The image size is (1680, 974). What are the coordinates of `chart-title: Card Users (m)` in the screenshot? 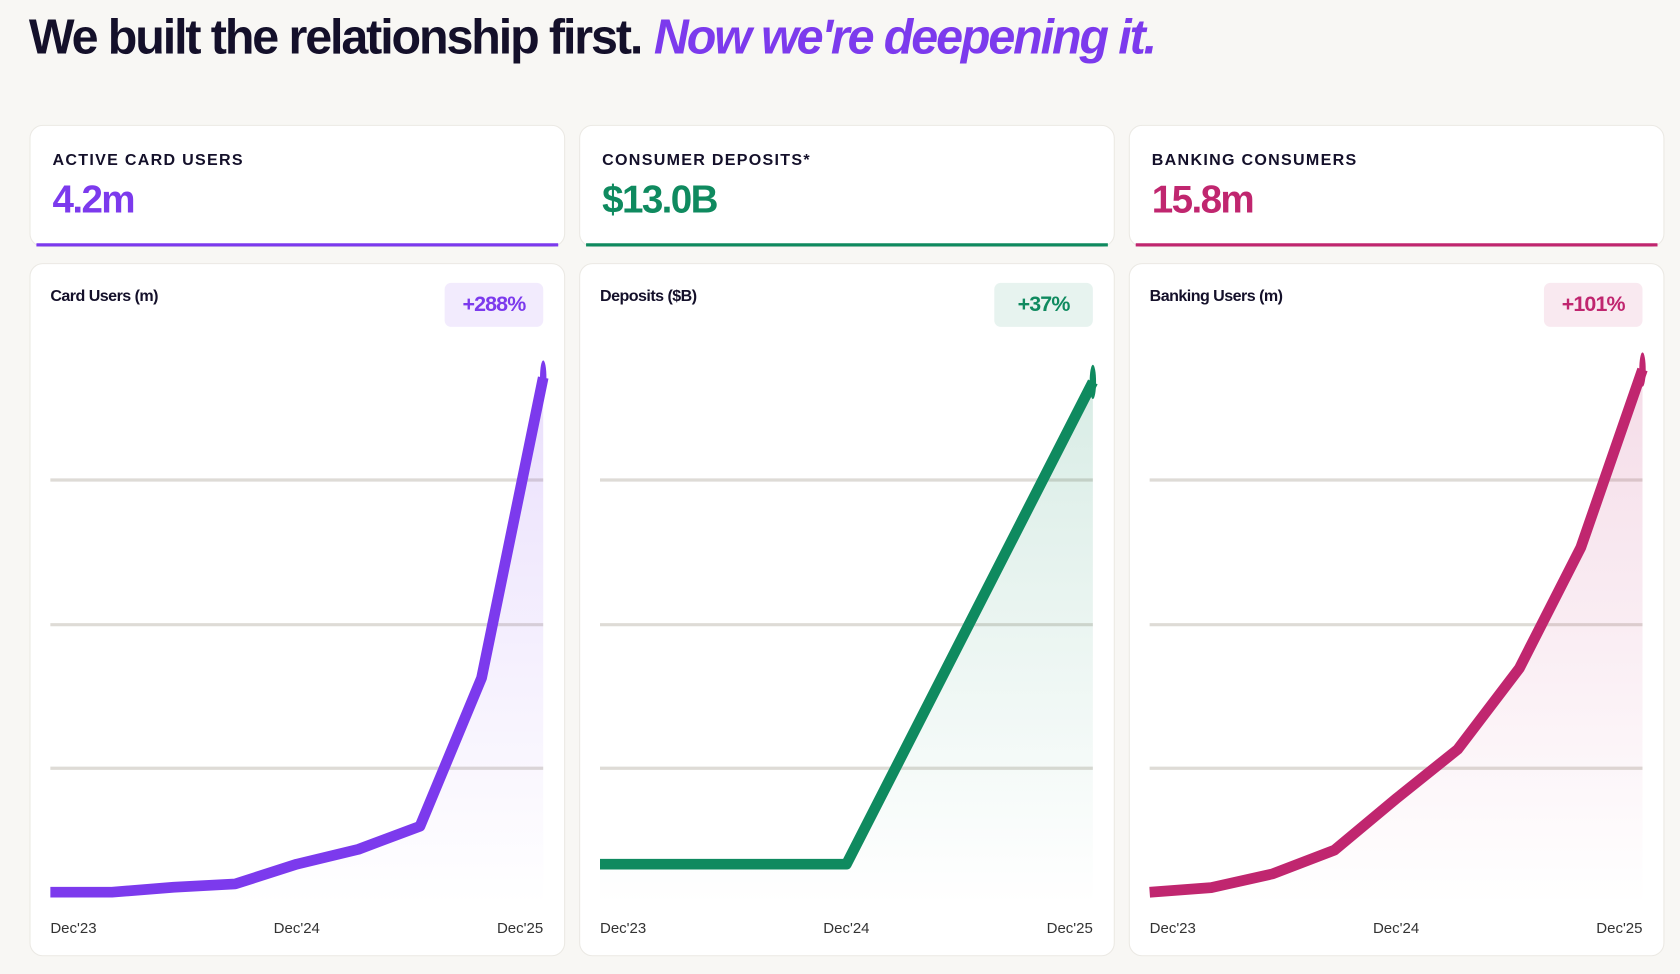 It's located at (104, 296).